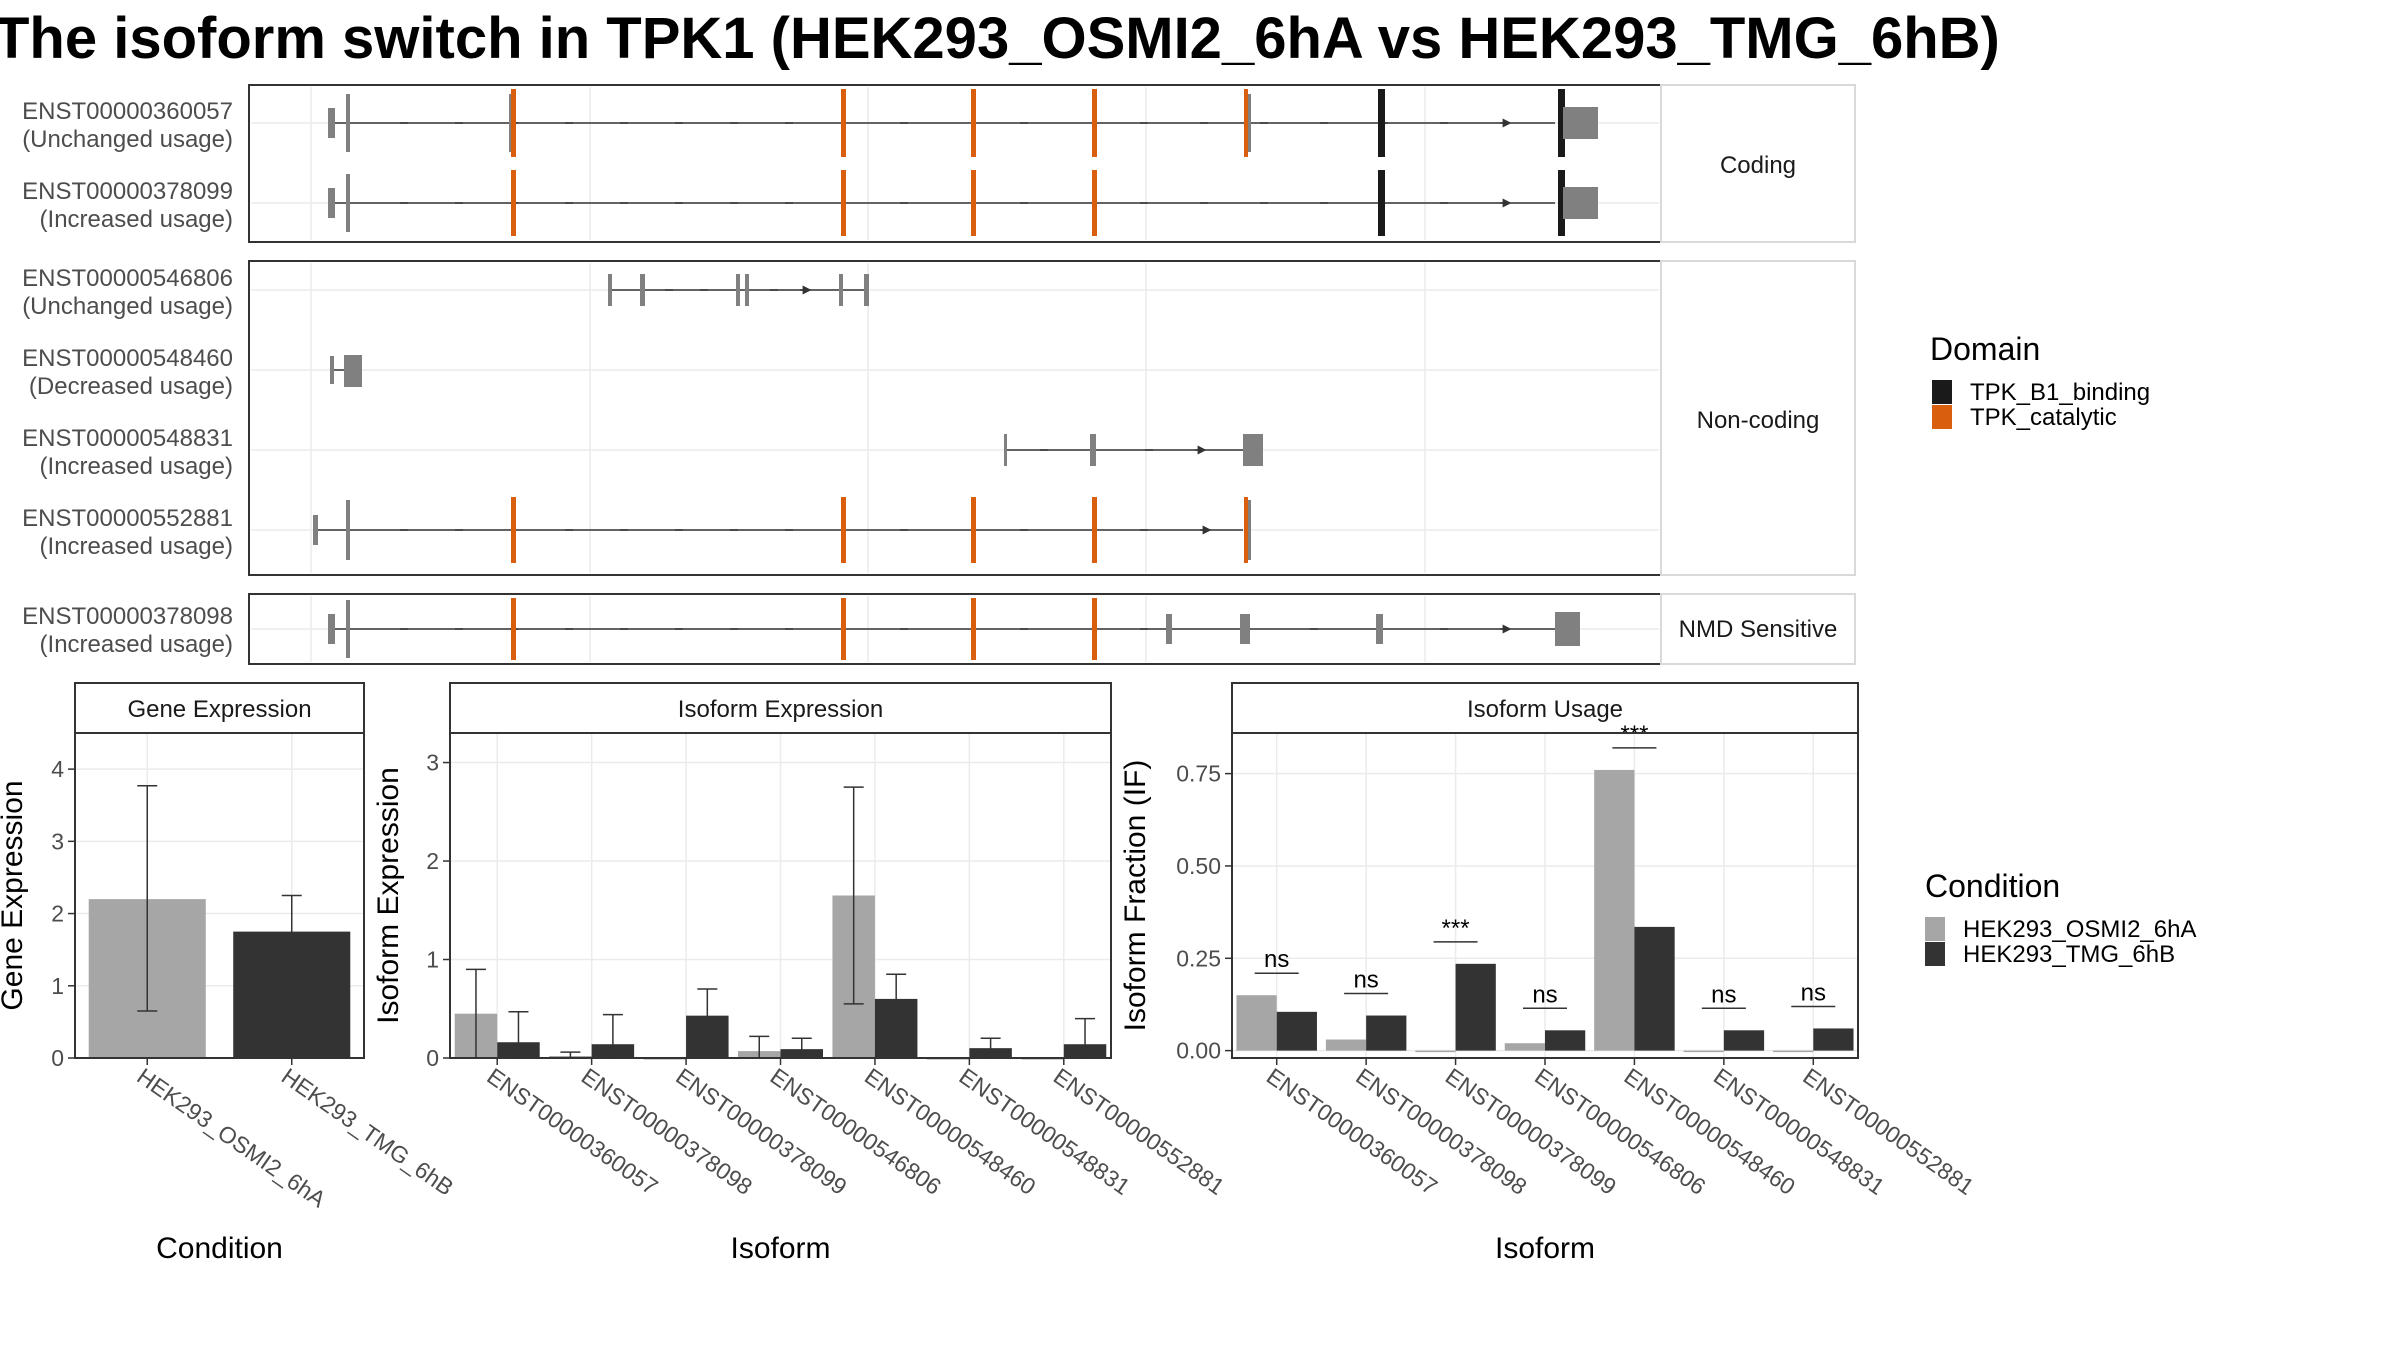 Image resolution: width=2400 pixels, height=1350 pixels. I want to click on noncoding-strip-label: Non-coding, so click(1758, 420).